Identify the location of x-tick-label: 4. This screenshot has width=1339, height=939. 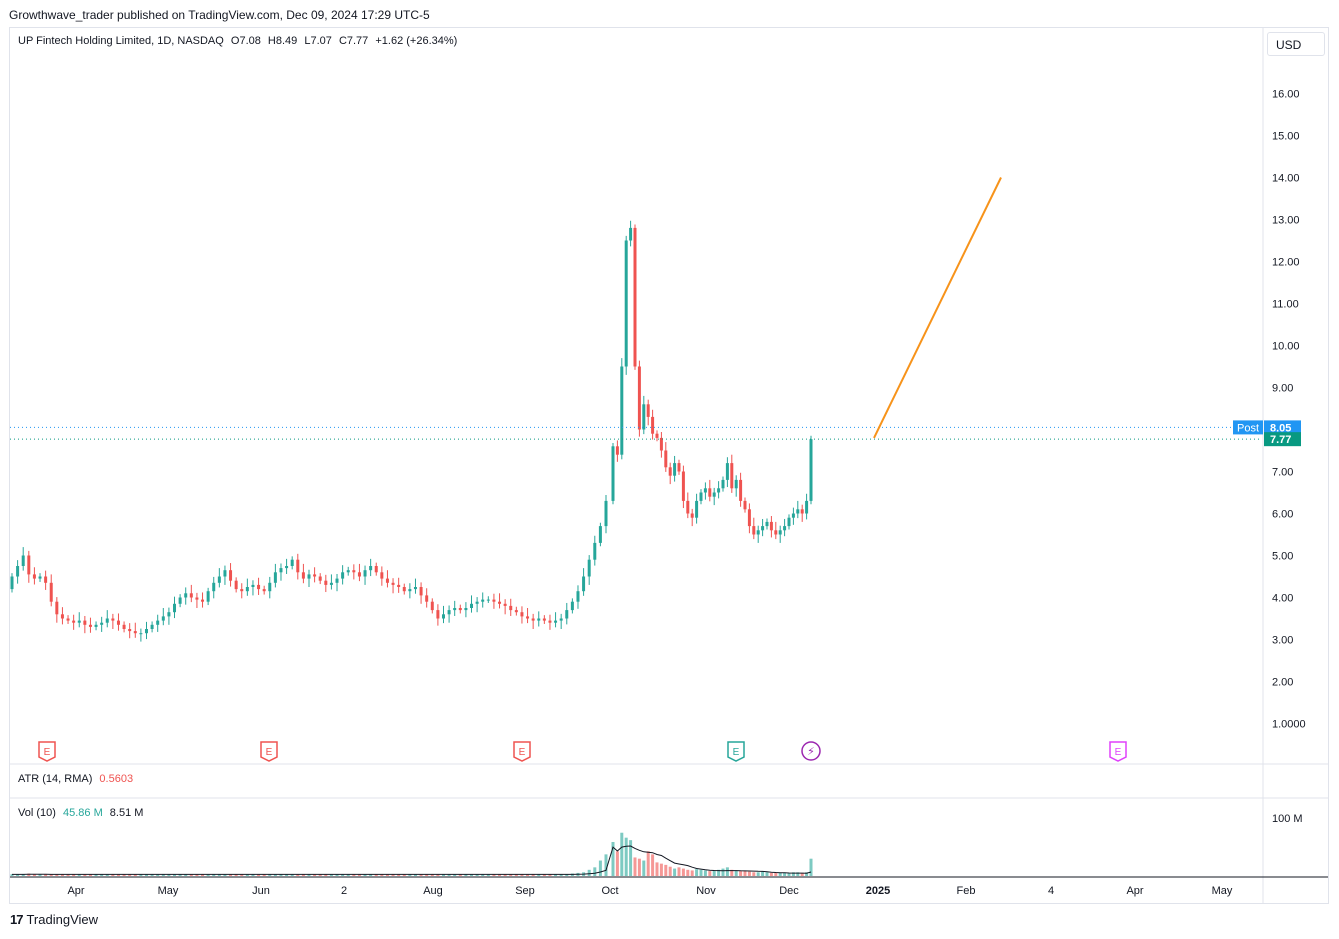
(1051, 891).